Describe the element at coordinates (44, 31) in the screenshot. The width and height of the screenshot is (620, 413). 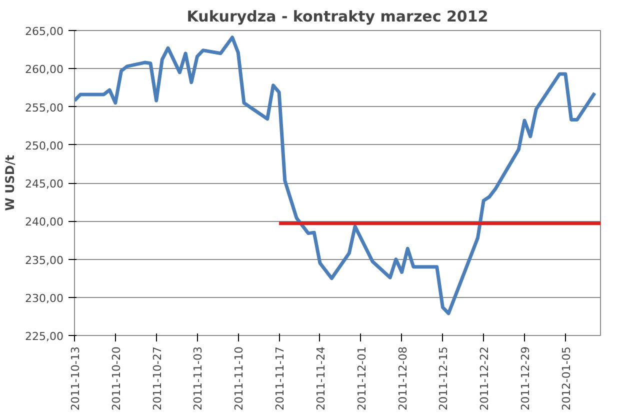
I see `y-tick-label: 265,00` at that location.